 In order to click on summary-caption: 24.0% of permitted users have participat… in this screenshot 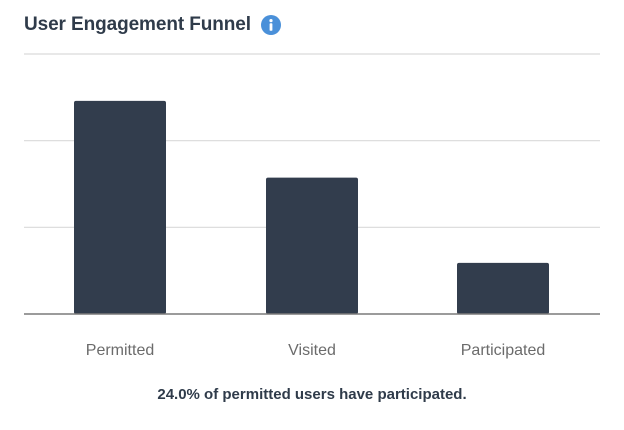, I will do `click(312, 394)`.